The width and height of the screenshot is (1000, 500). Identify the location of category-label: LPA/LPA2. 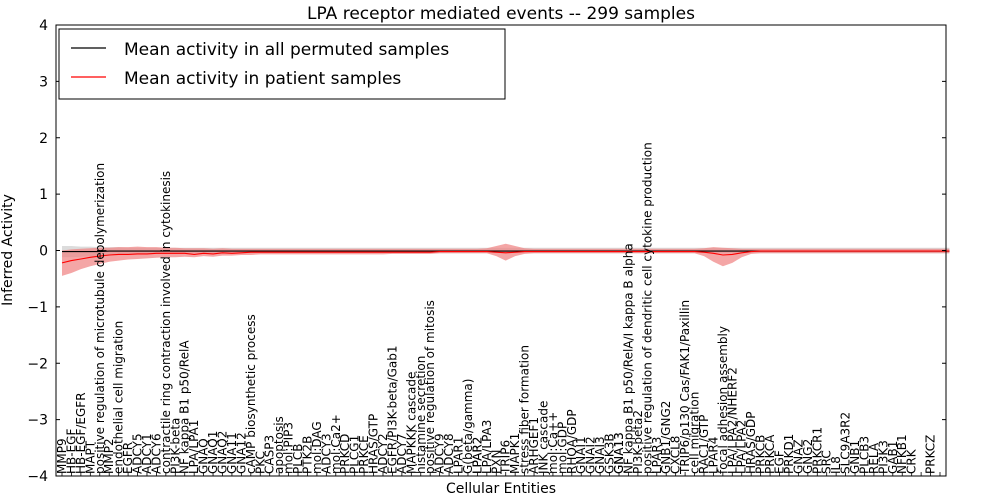
(742, 447).